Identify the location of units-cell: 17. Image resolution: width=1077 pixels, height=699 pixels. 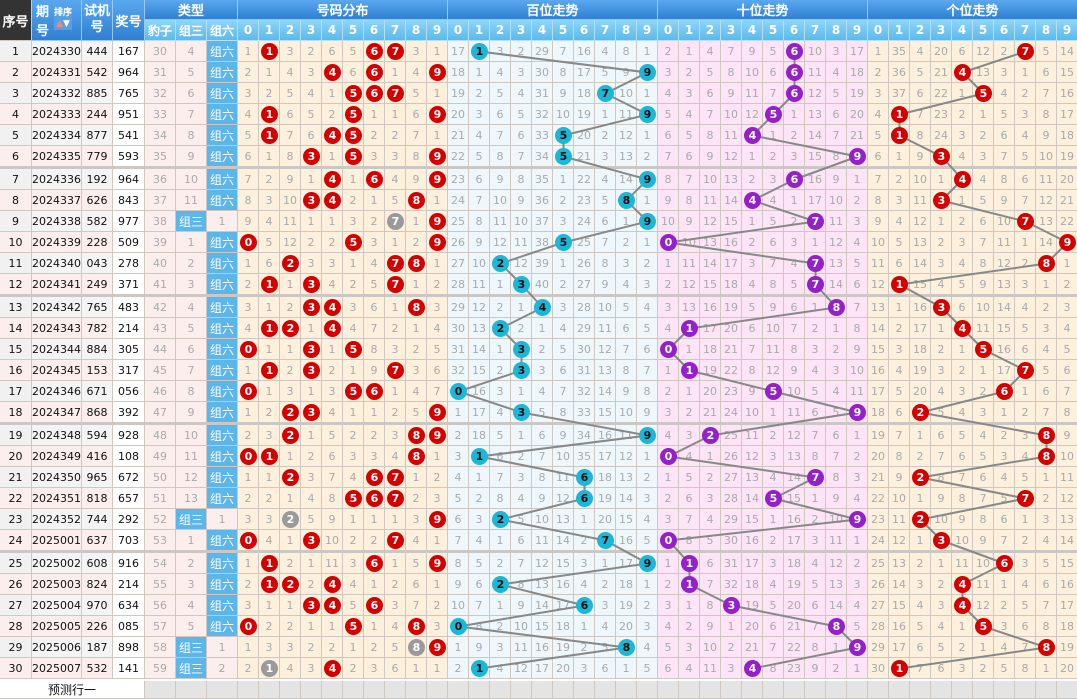
(1067, 605).